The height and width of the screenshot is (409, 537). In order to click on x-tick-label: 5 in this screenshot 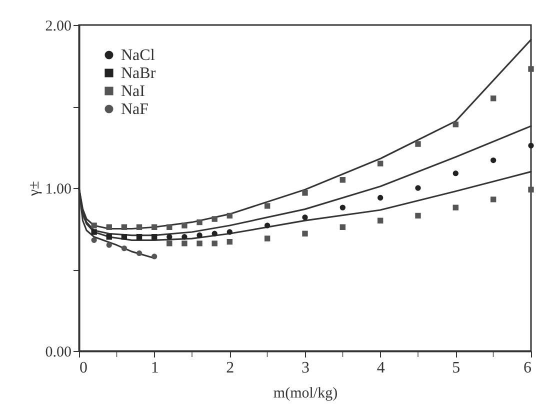, I will do `click(456, 368)`.